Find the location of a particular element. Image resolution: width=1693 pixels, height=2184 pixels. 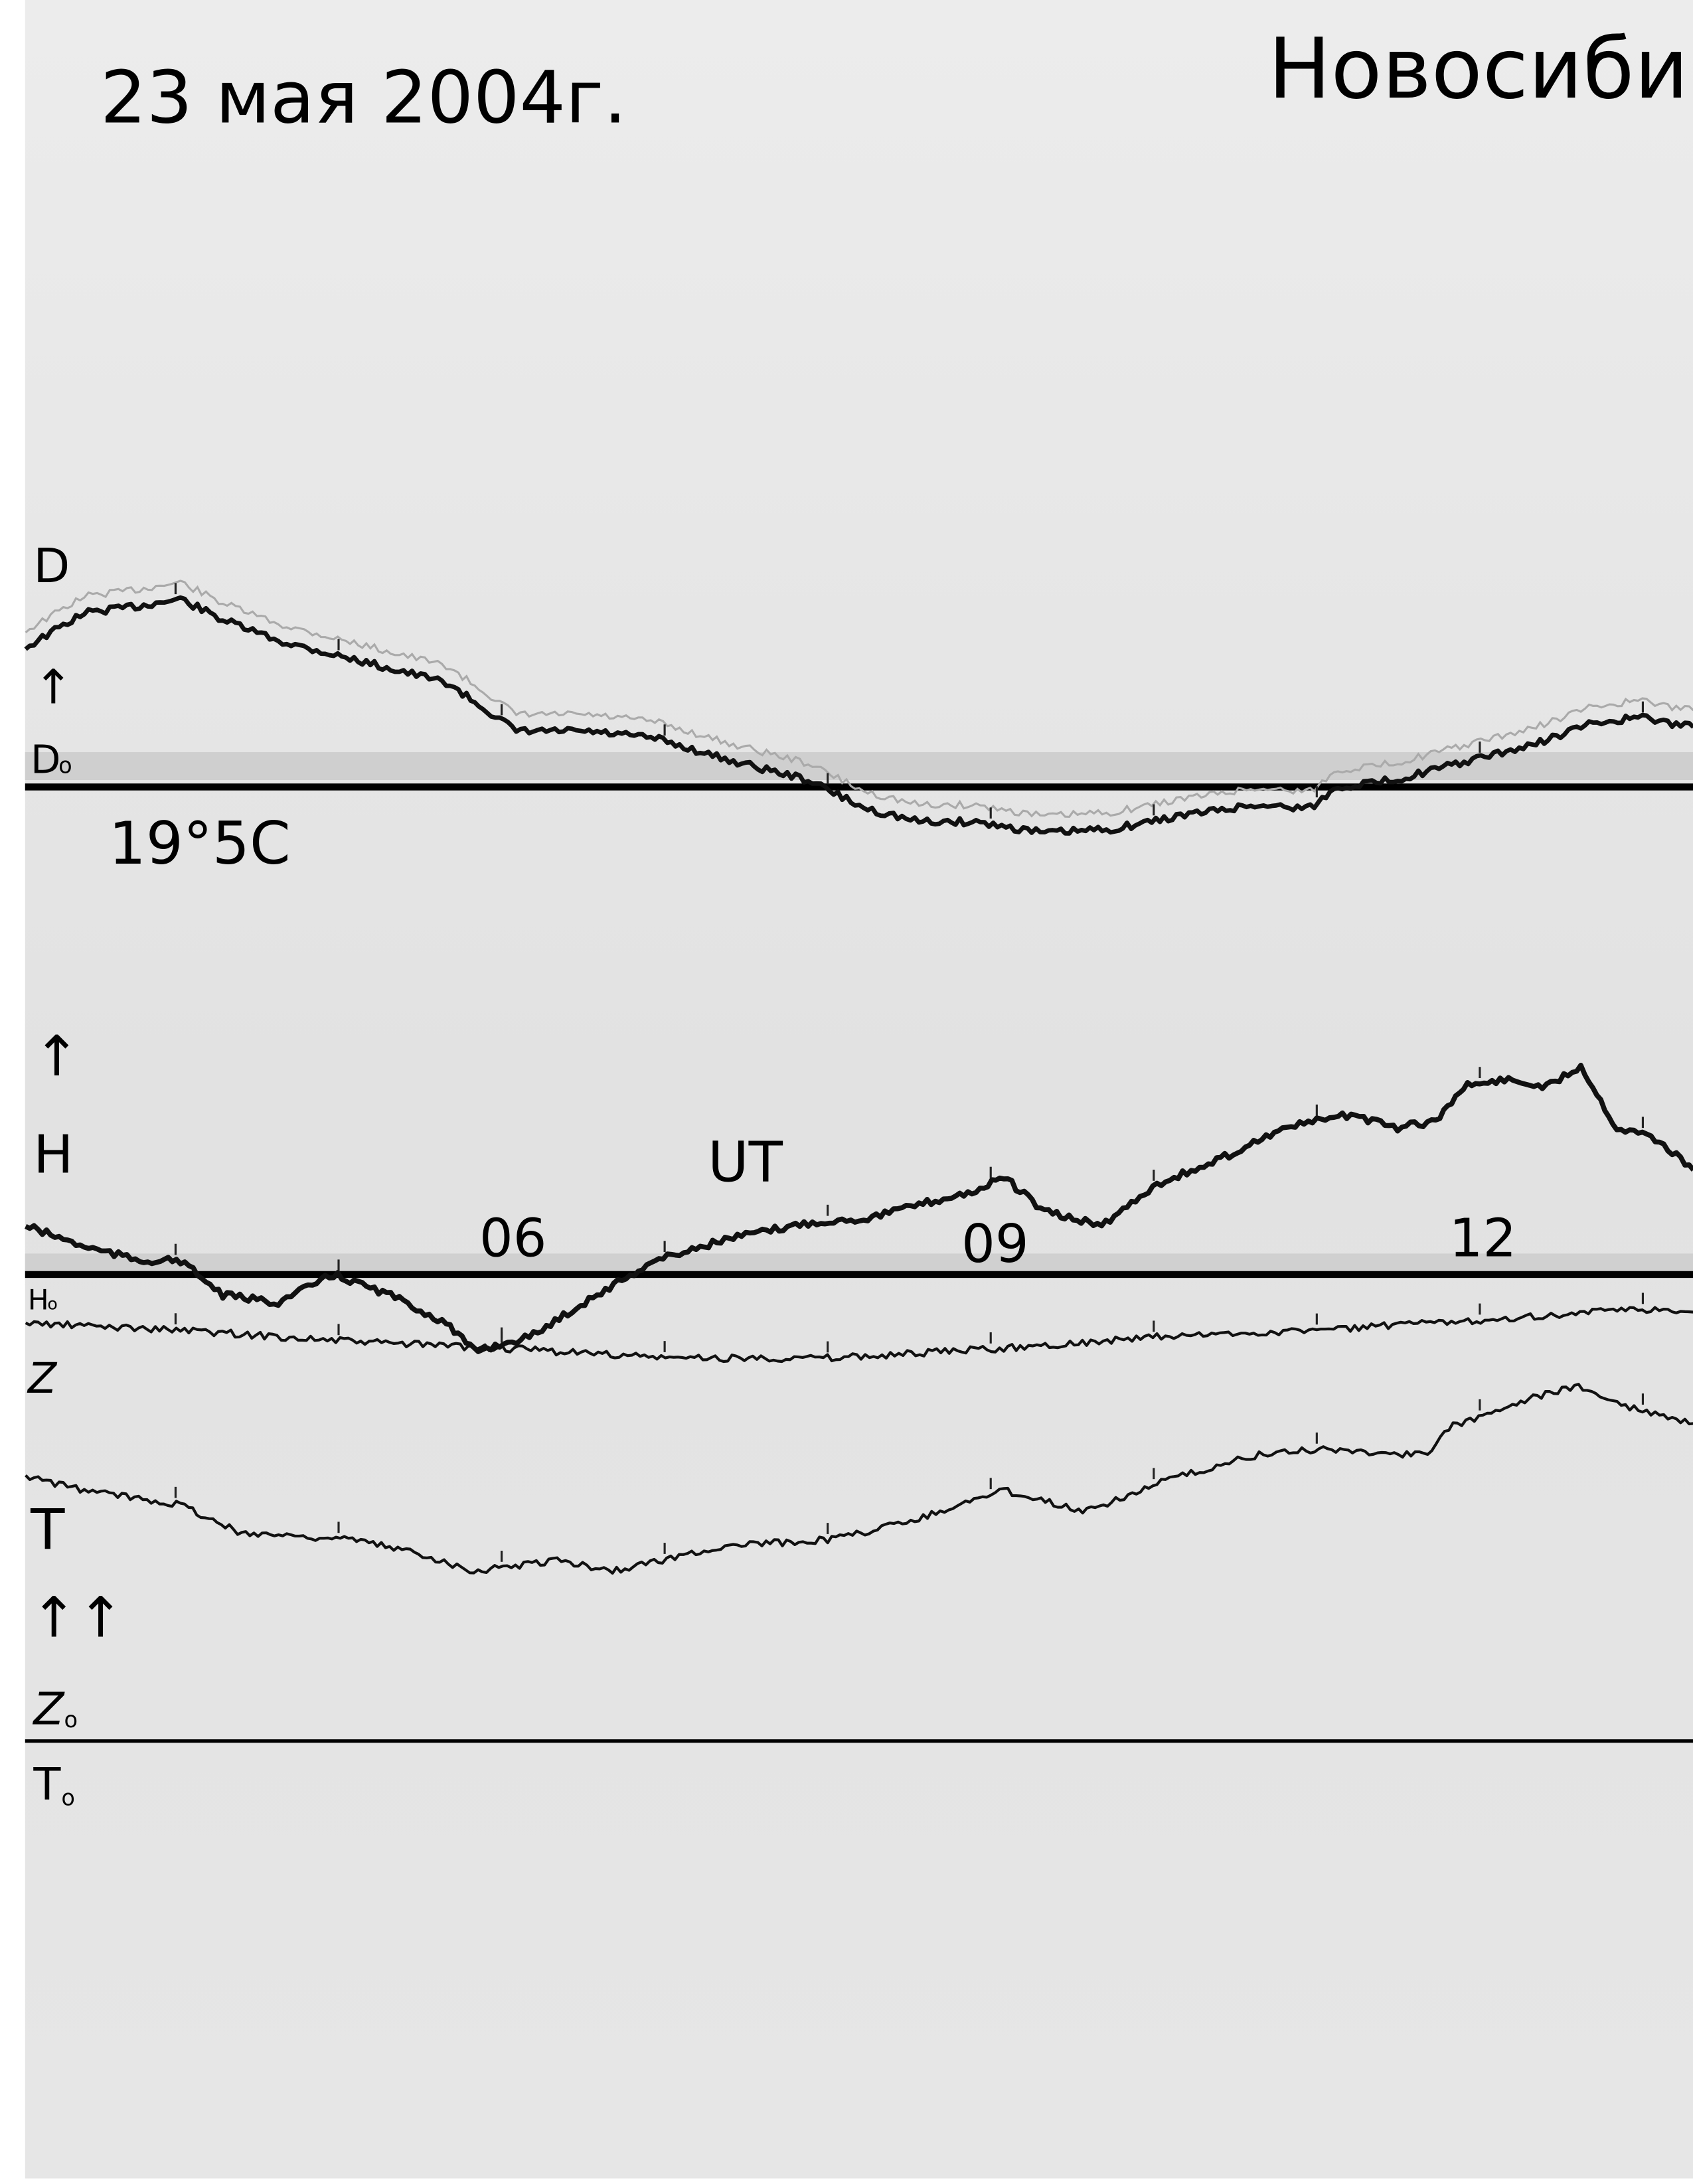

h-trace is located at coordinates (859, 1208).